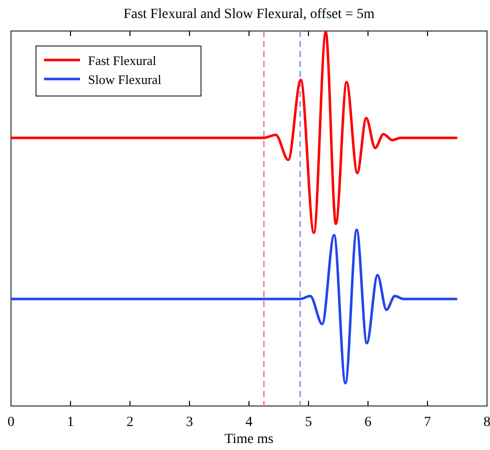 The height and width of the screenshot is (450, 490). Describe the element at coordinates (122, 60) in the screenshot. I see `legend-label: Fast Flexural` at that location.